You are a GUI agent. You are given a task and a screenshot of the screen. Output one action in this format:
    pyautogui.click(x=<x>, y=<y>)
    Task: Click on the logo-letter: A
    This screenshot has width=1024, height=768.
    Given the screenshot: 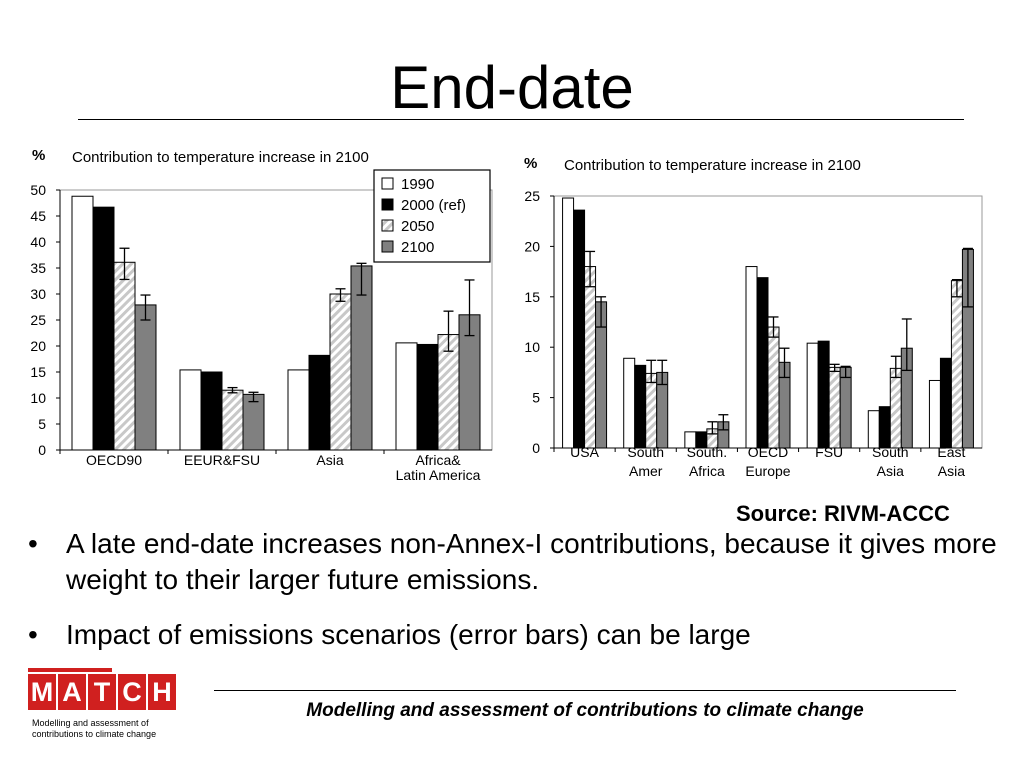 What is the action you would take?
    pyautogui.click(x=72, y=692)
    